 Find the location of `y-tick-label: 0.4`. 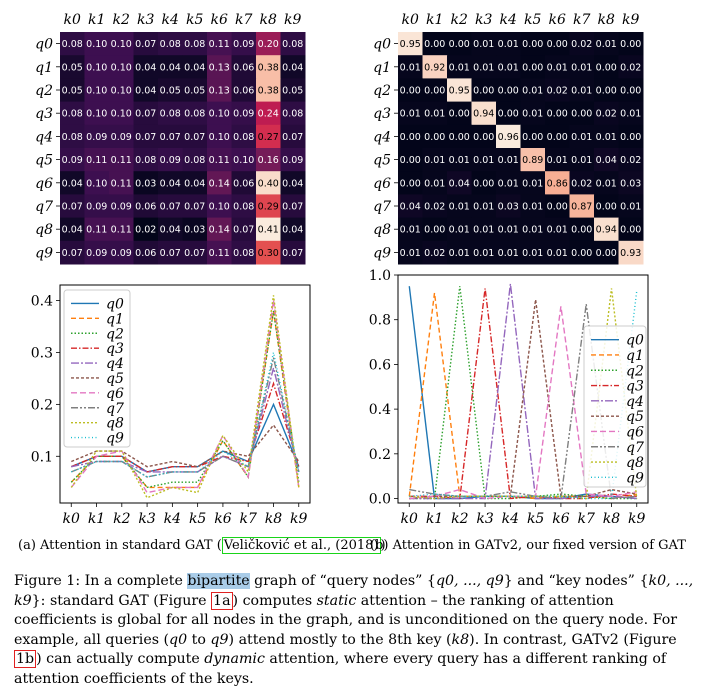

y-tick-label: 0.4 is located at coordinates (380, 410).